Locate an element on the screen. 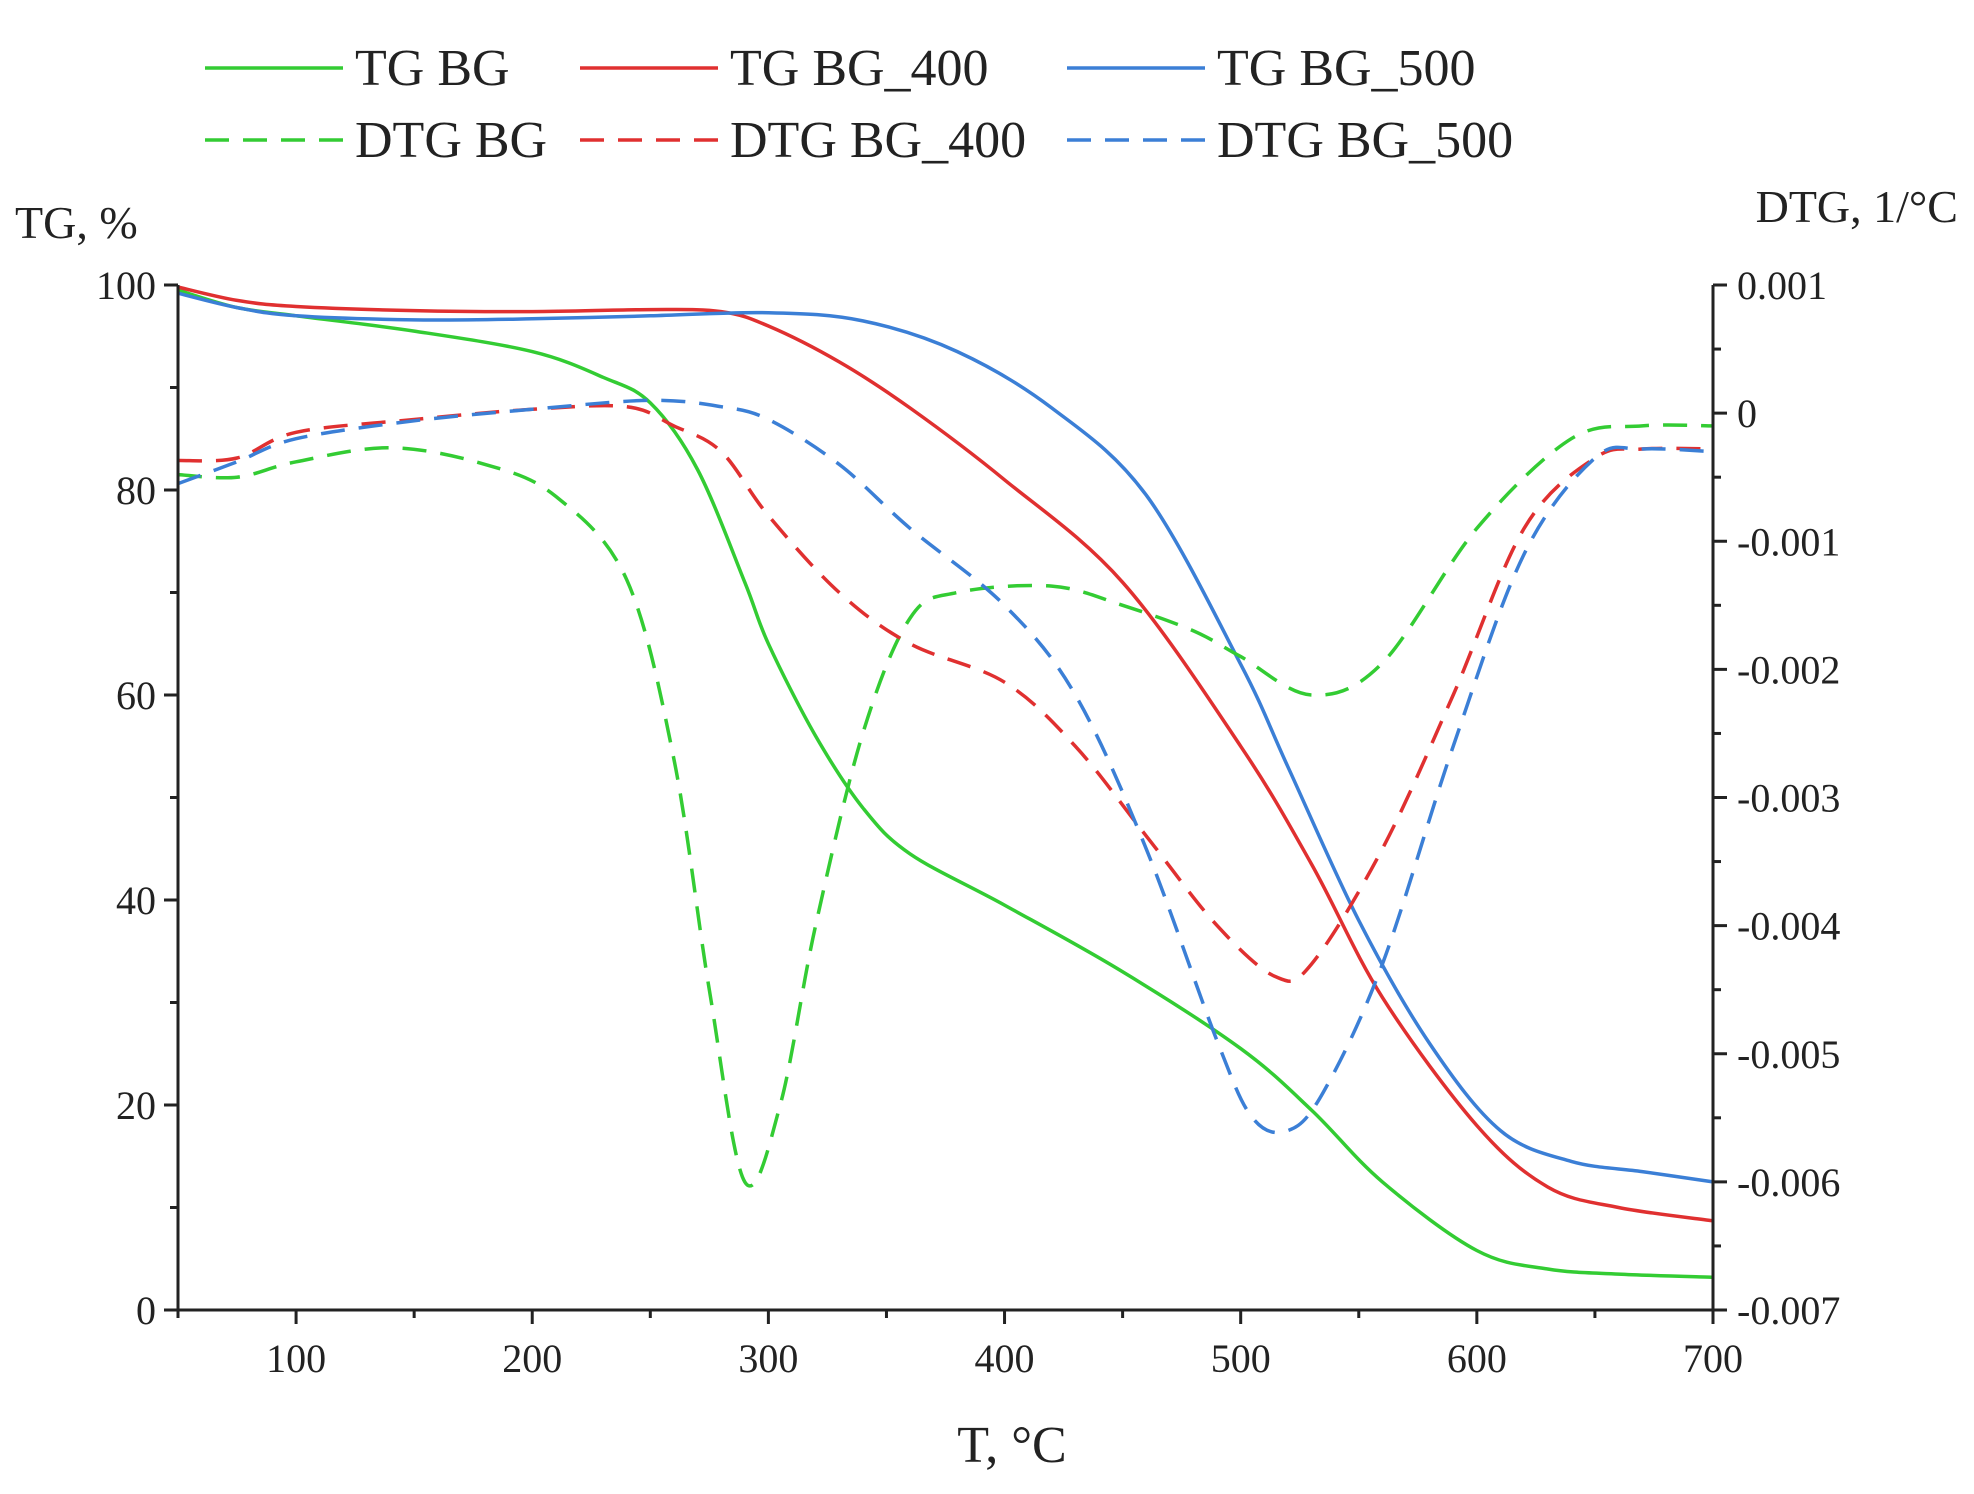  x-tick-label: 400 is located at coordinates (1005, 1358).